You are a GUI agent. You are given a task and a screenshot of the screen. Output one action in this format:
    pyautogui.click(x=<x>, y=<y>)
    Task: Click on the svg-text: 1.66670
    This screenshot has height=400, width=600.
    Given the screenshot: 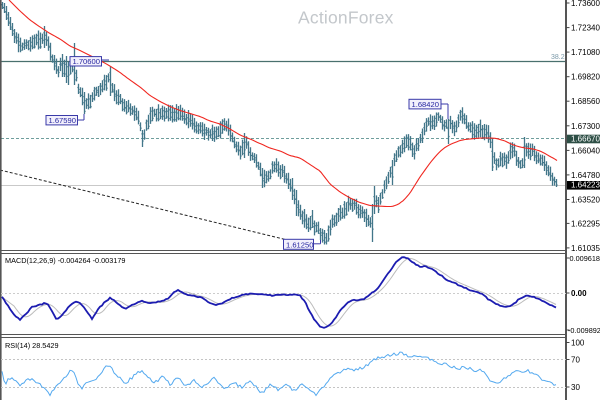 What is the action you would take?
    pyautogui.click(x=585, y=138)
    